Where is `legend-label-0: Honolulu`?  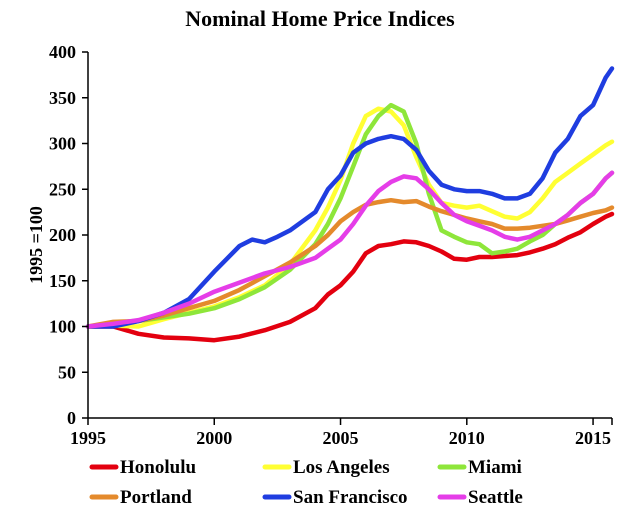 legend-label-0: Honolulu is located at coordinates (158, 467).